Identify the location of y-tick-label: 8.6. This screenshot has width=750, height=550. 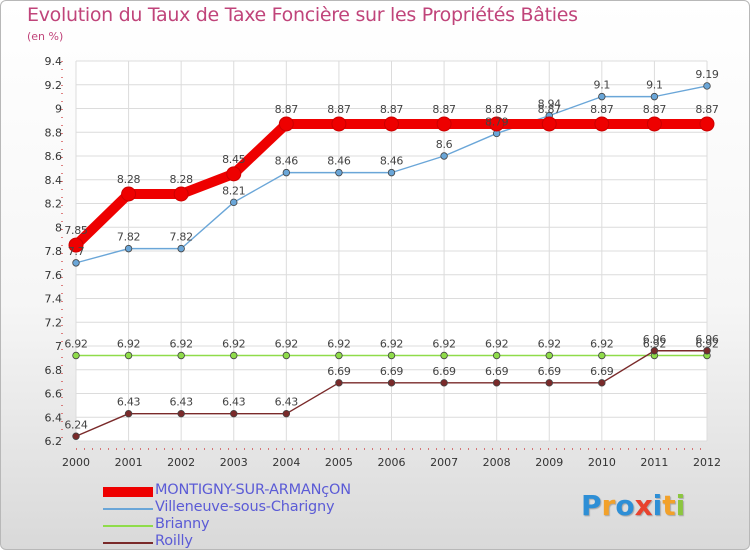
(54, 156).